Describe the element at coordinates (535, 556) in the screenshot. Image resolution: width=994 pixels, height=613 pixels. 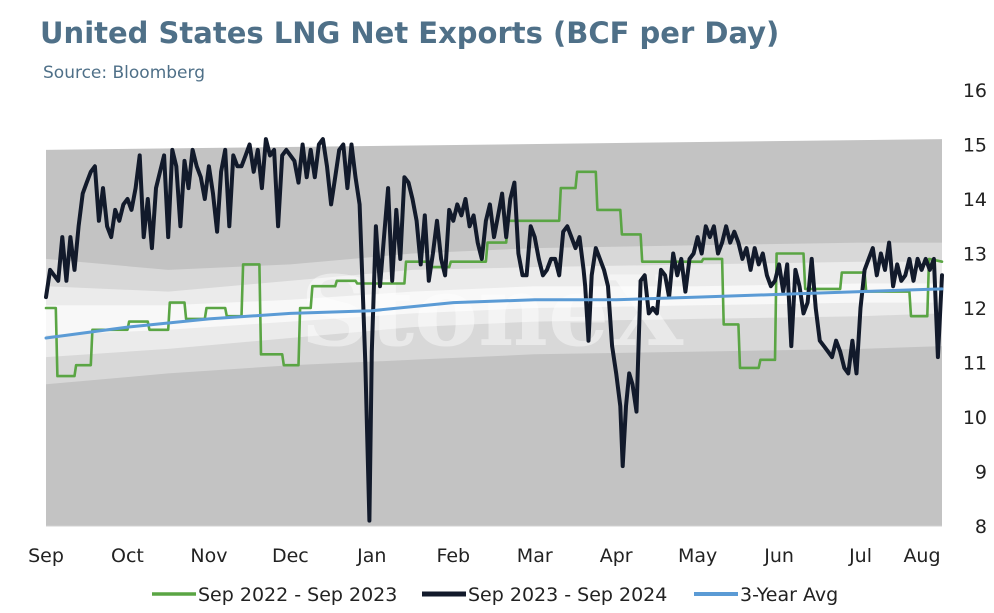
I see `x-tick-label: Mar` at that location.